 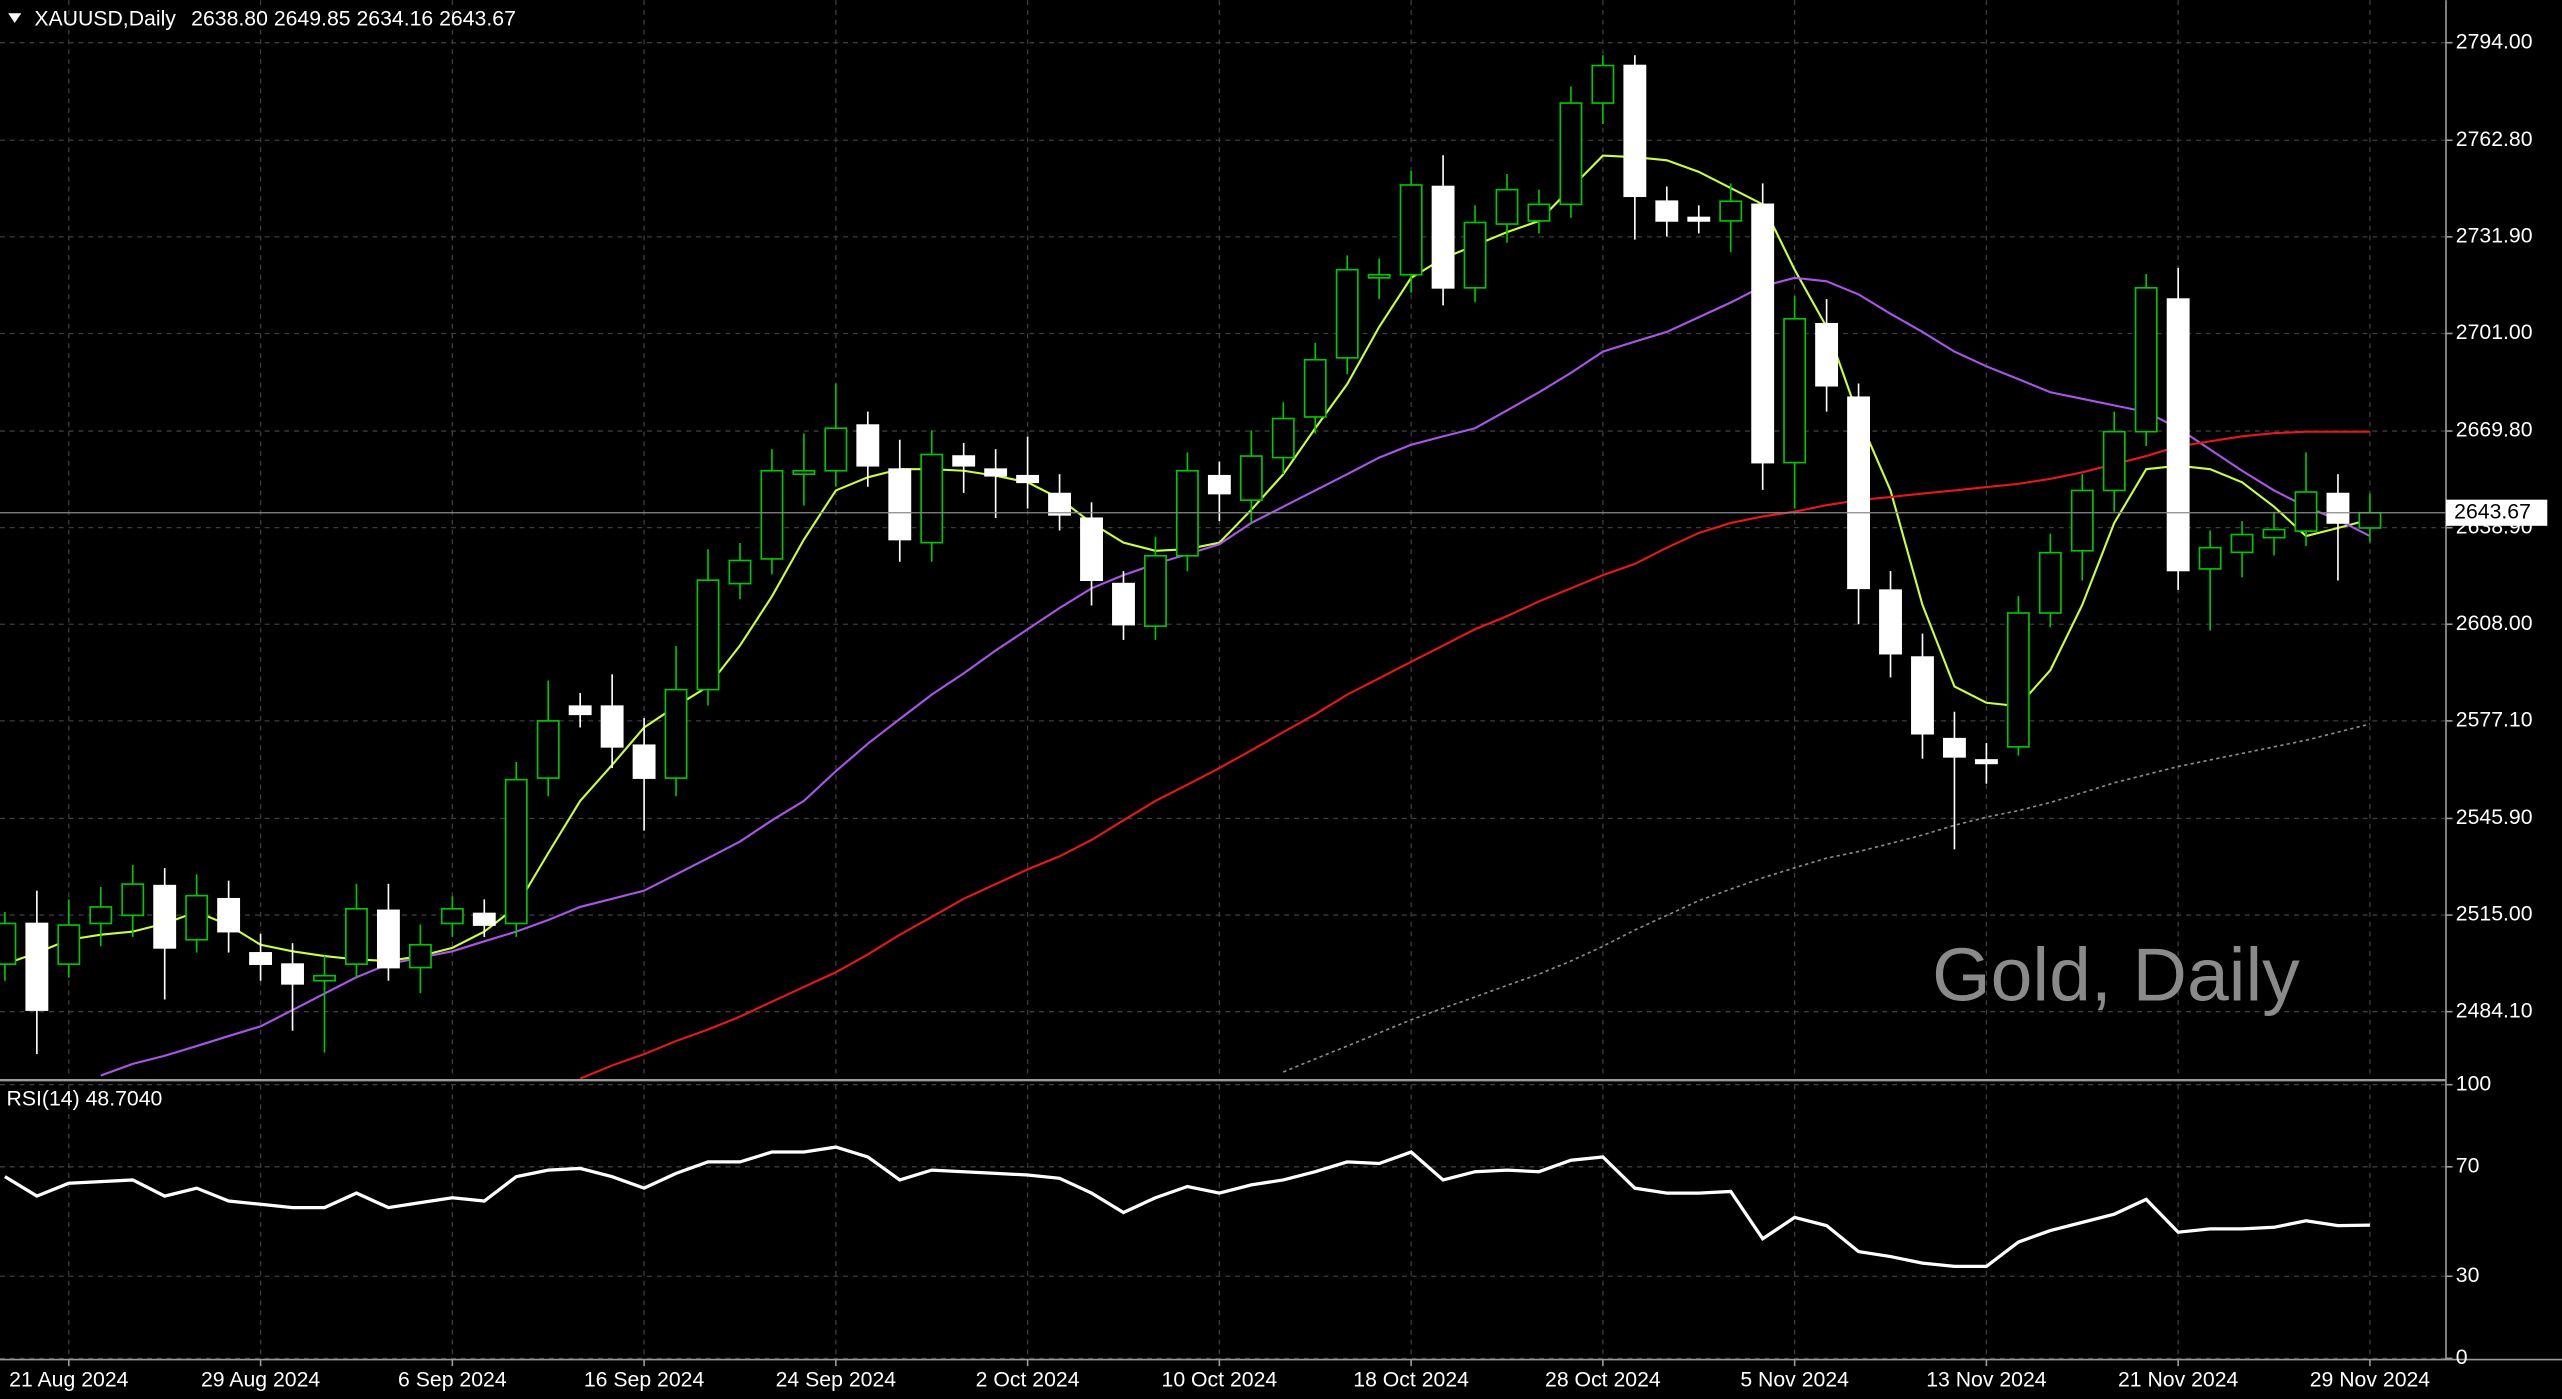 I want to click on y-tick-label: 2762.80, so click(x=2494, y=139).